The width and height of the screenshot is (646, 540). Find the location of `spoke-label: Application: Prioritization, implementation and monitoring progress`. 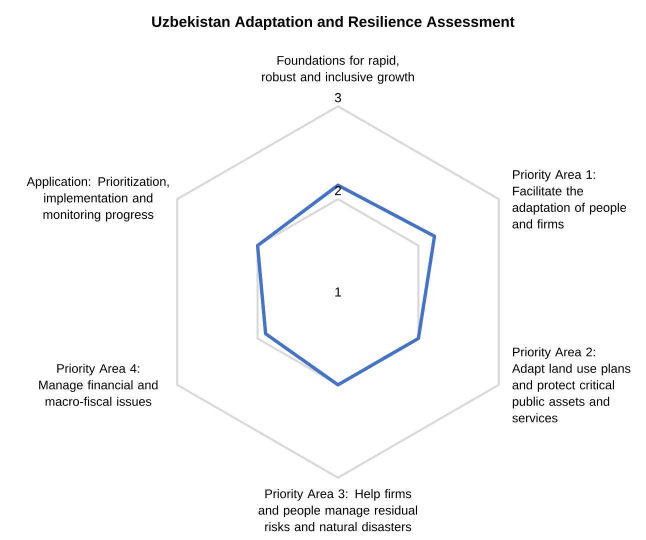

spoke-label: Application: Prioritization, implementation and monitoring progress is located at coordinates (97, 199).